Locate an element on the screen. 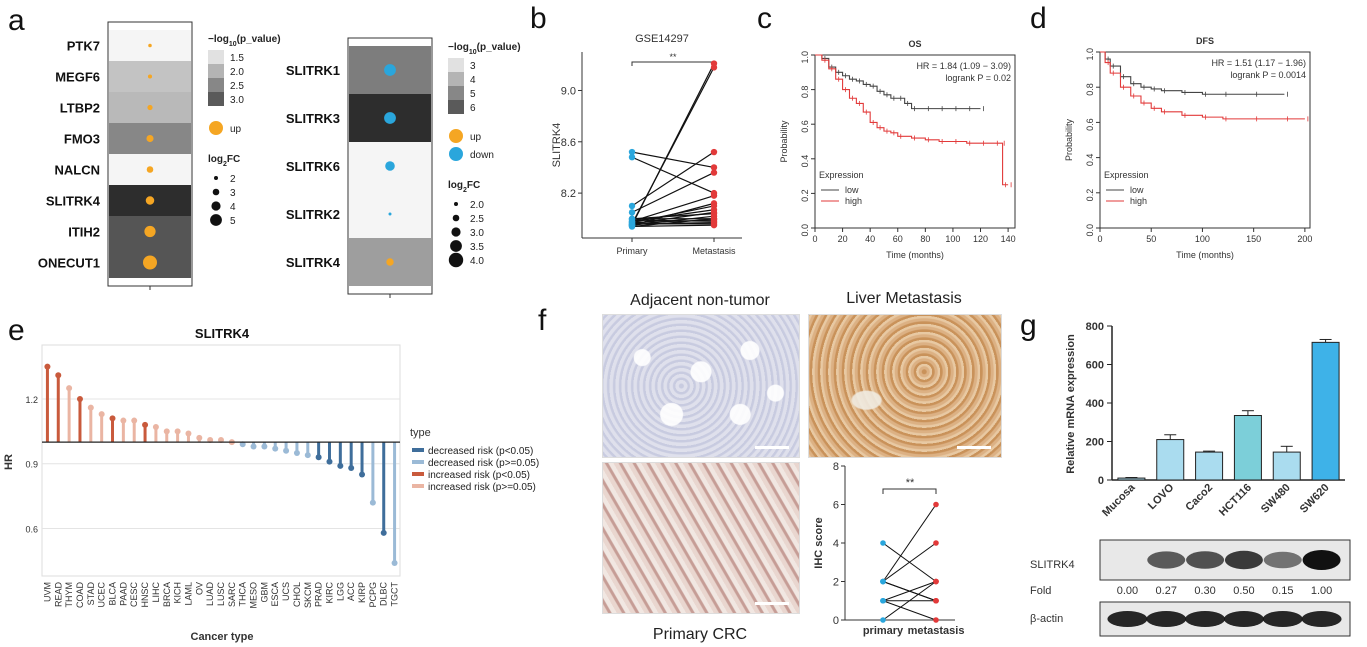  x-tick-label: 0 is located at coordinates (814, 239).